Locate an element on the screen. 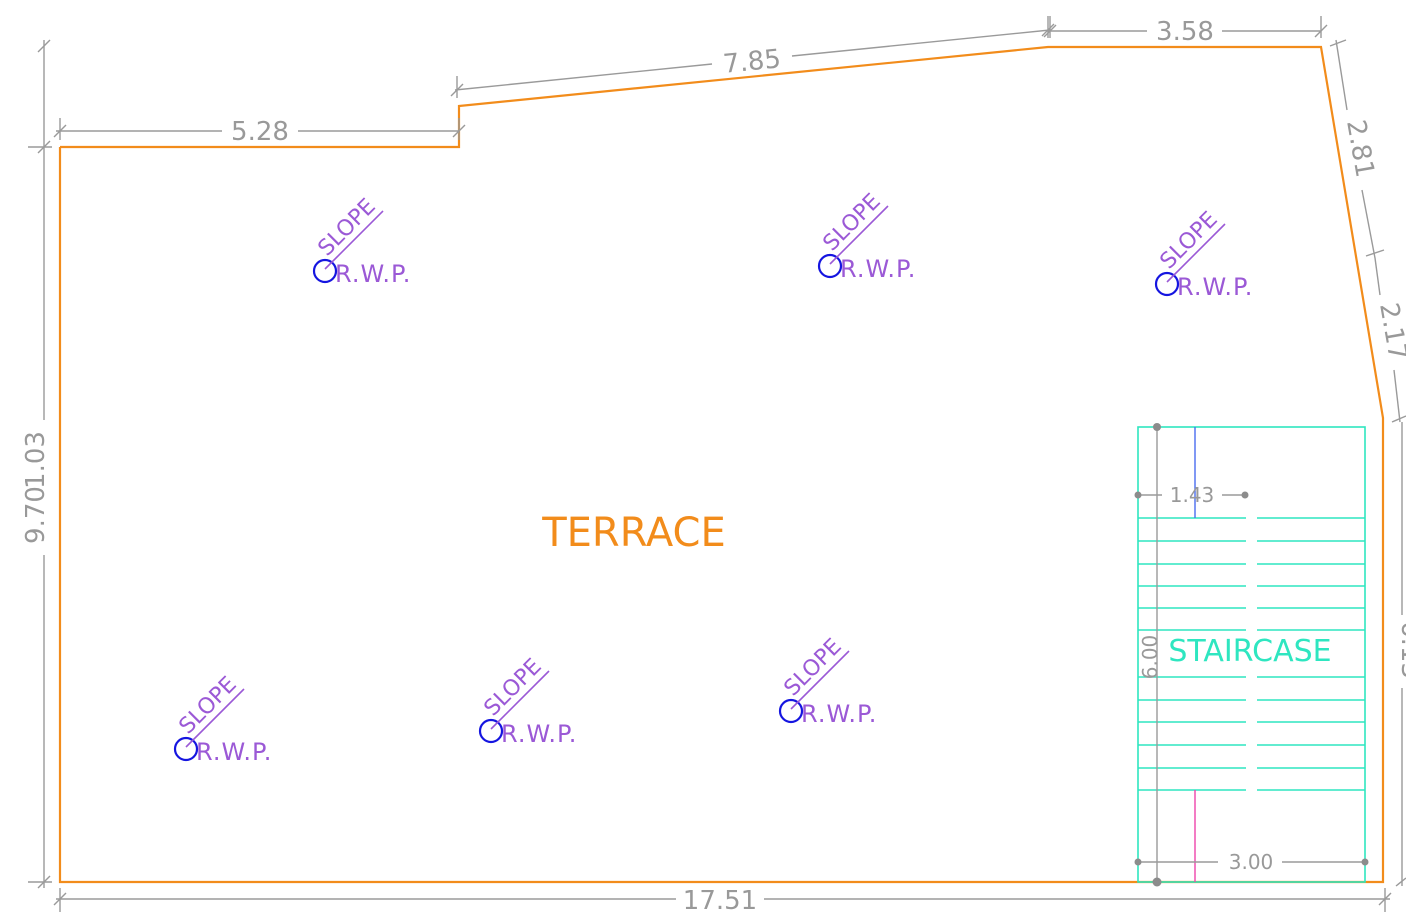  staircase-label: STAIRCASE is located at coordinates (1249, 651).